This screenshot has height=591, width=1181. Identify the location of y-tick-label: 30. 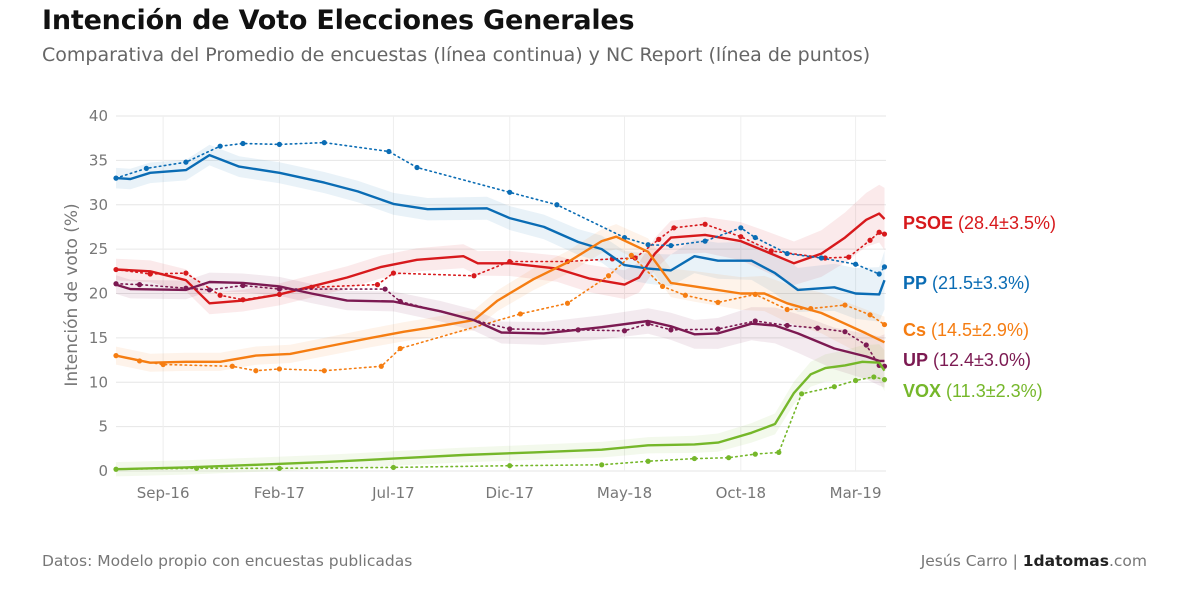
(98, 205).